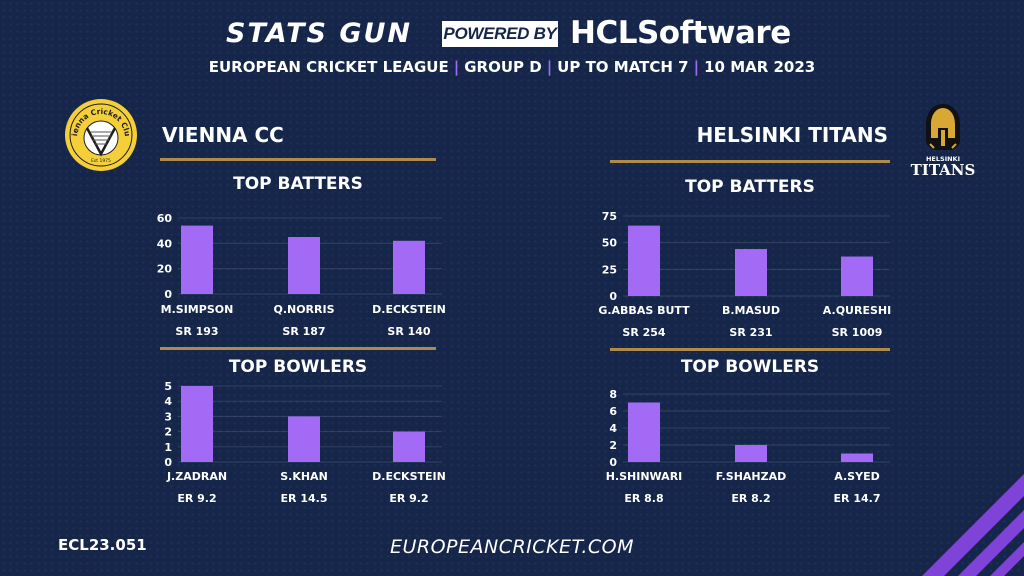 The width and height of the screenshot is (1024, 576). Describe the element at coordinates (623, 67) in the screenshot. I see `match-label: UP TO MATCH 7` at that location.